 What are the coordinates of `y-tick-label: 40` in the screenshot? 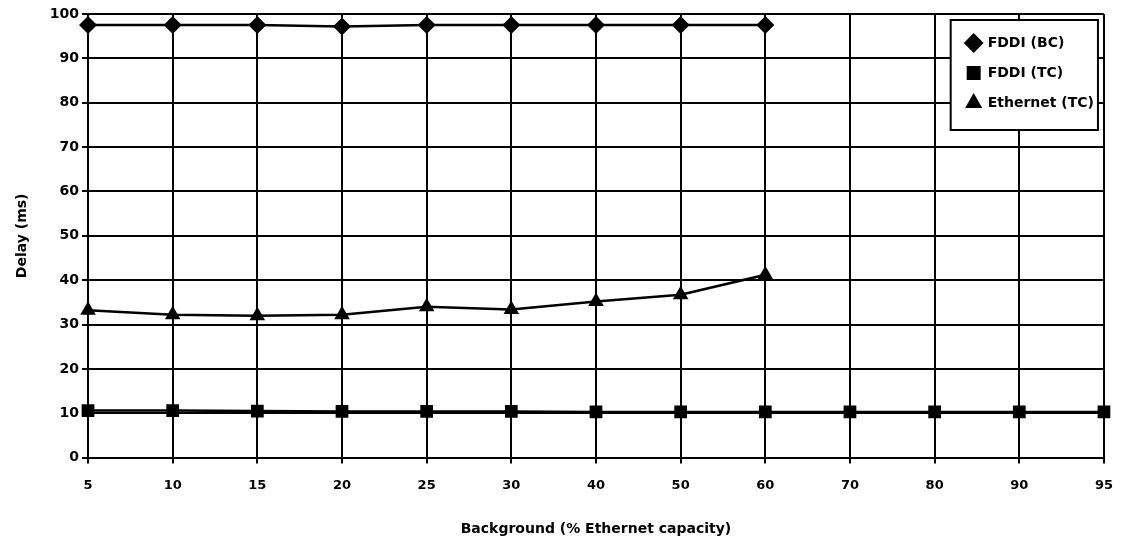 It's located at (69, 278).